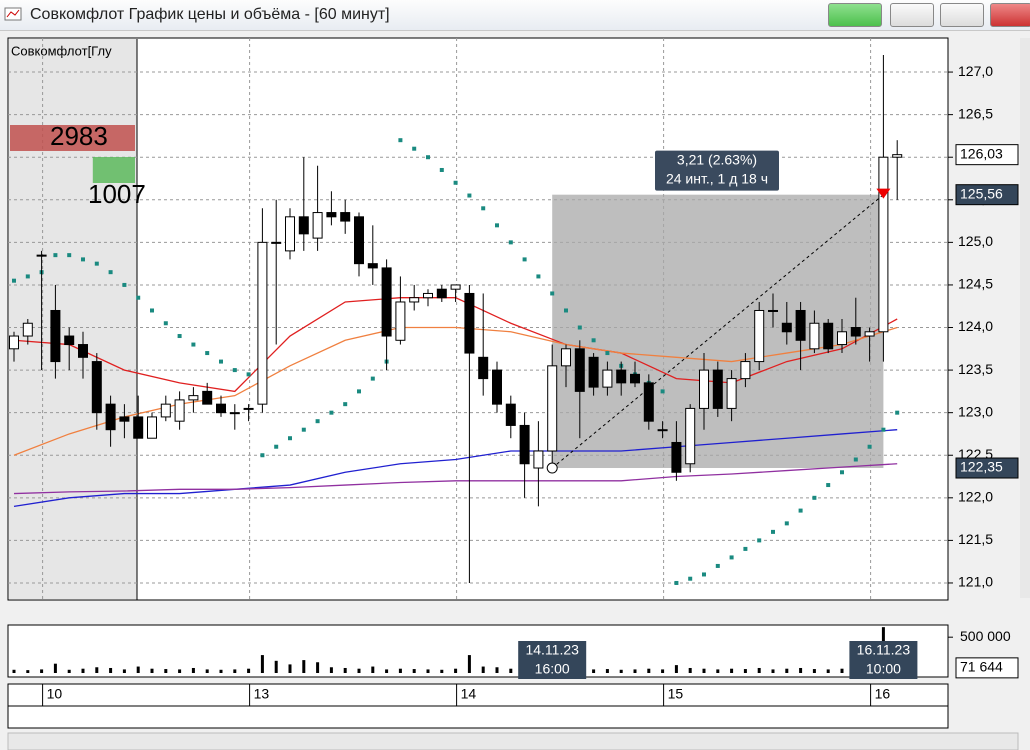 The width and height of the screenshot is (1030, 750). What do you see at coordinates (717, 178) in the screenshot?
I see `measure-sublabel: 24 инт., 1 д 18 ч` at bounding box center [717, 178].